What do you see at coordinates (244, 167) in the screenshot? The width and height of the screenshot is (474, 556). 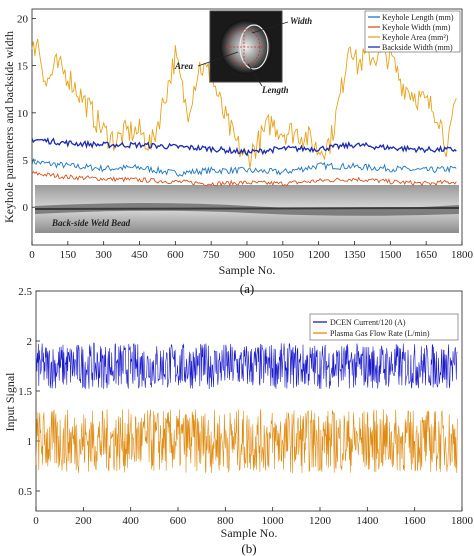 I see `series-line-keyhole-length-mm` at bounding box center [244, 167].